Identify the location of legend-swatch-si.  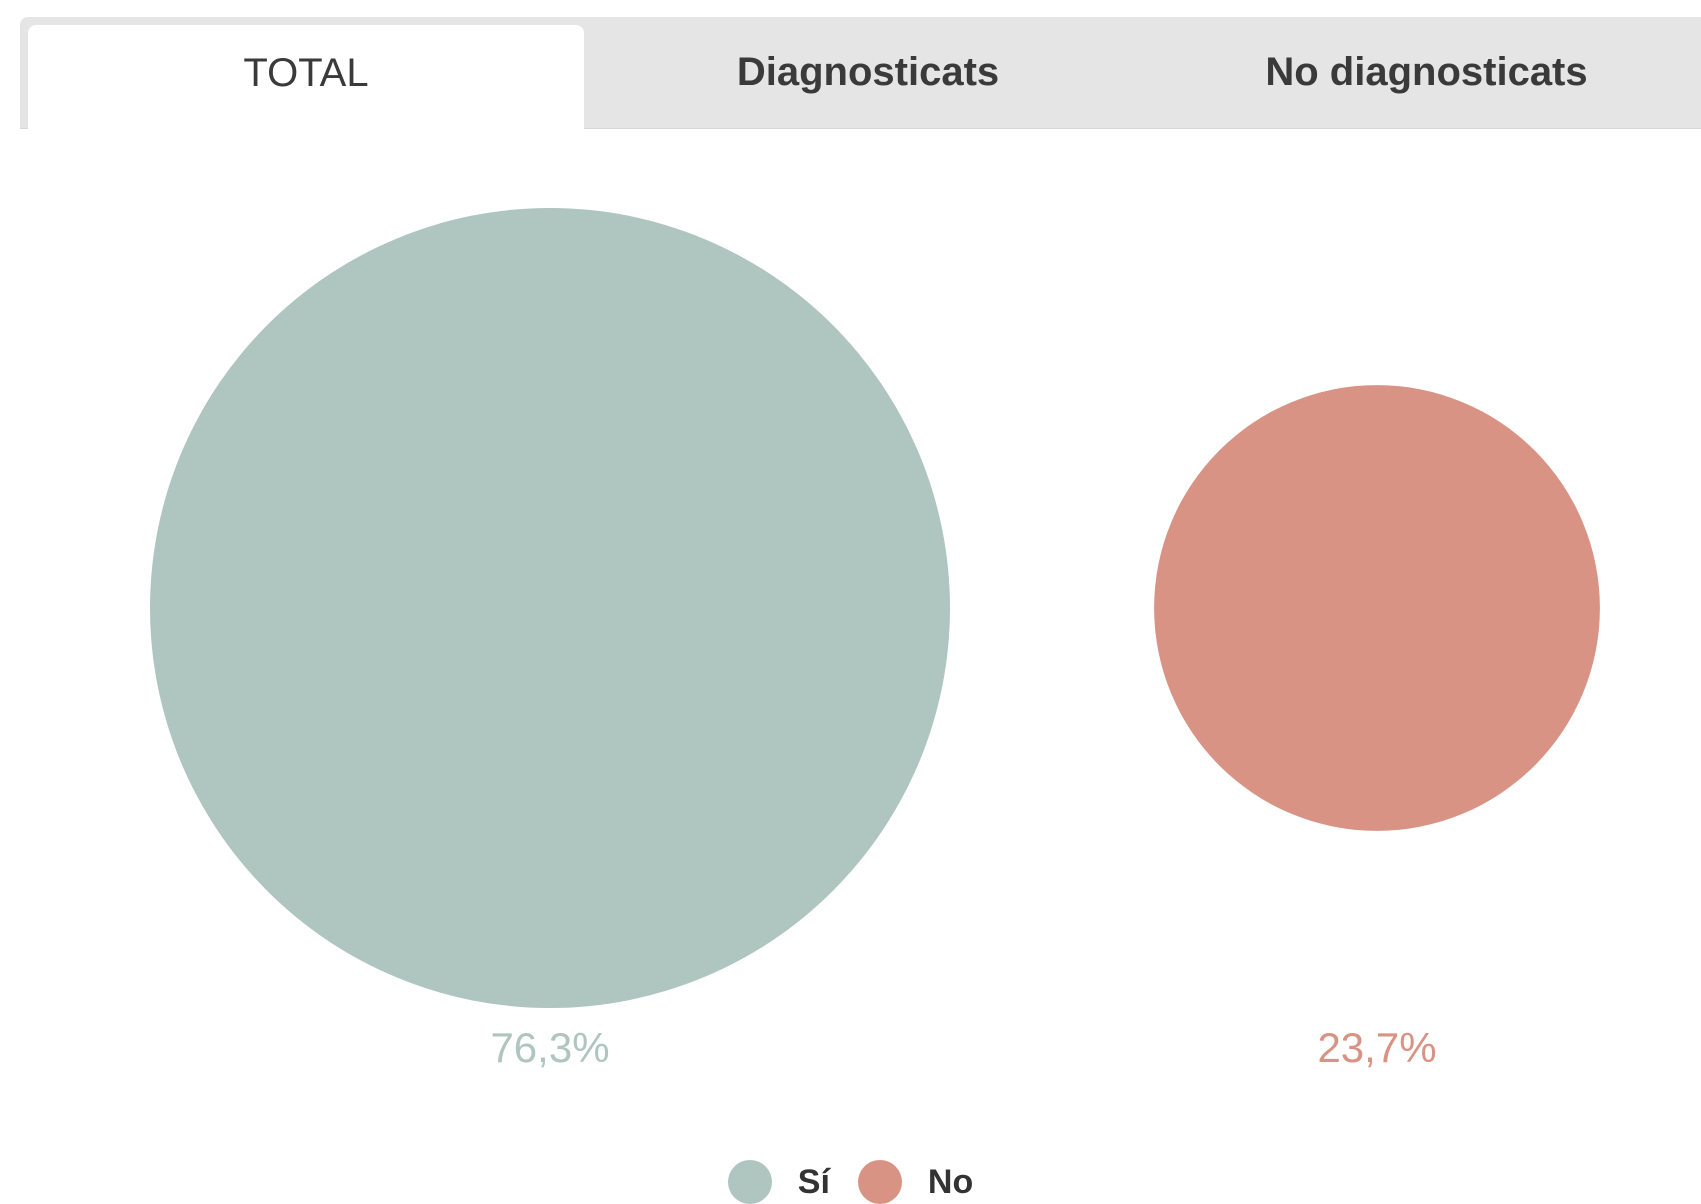
(749, 1182).